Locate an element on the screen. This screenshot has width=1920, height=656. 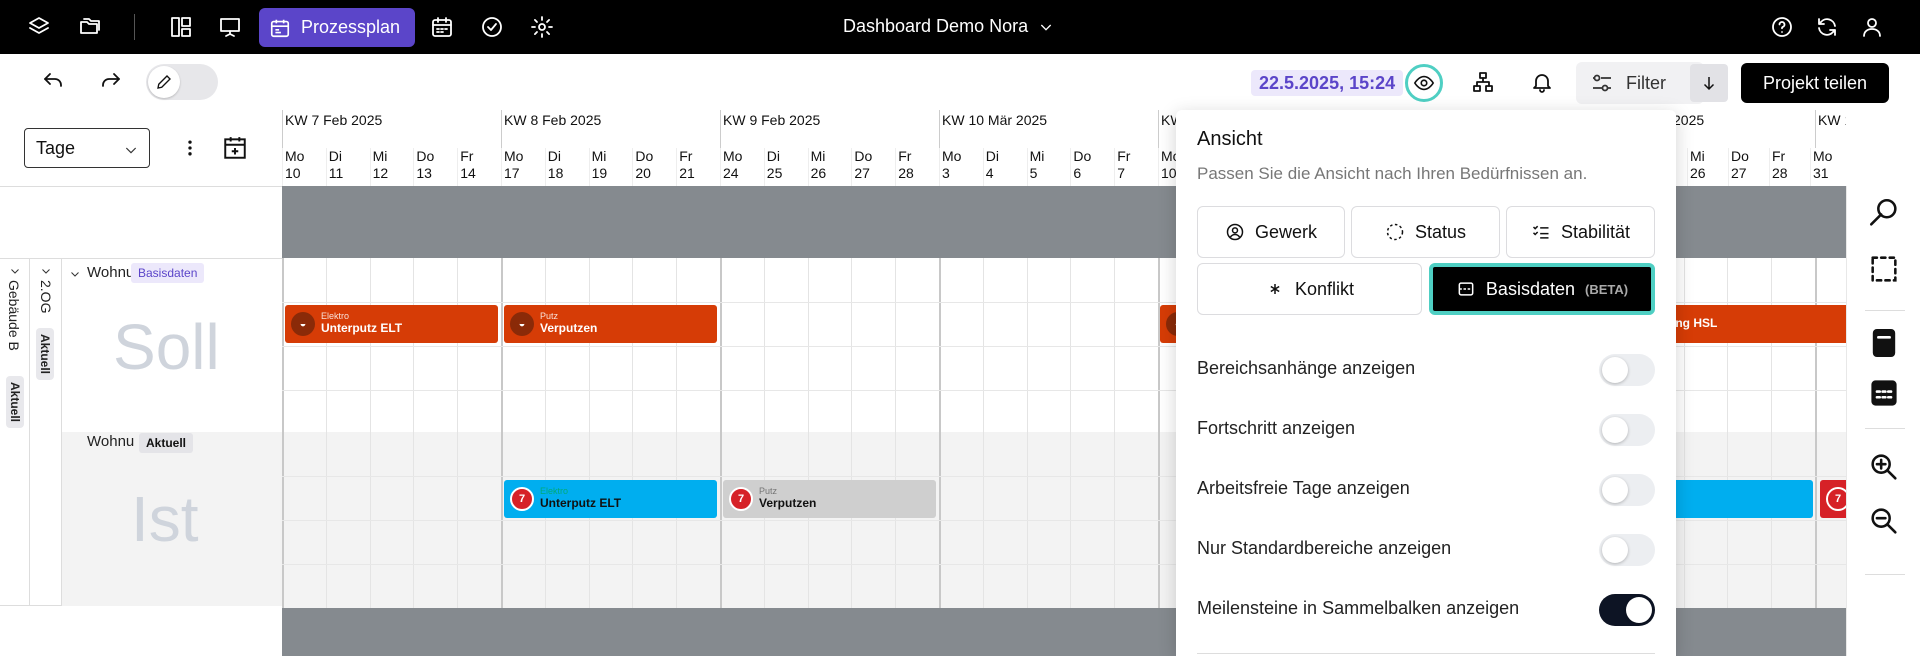
share-project-button: Projekt teilen is located at coordinates (1815, 83).